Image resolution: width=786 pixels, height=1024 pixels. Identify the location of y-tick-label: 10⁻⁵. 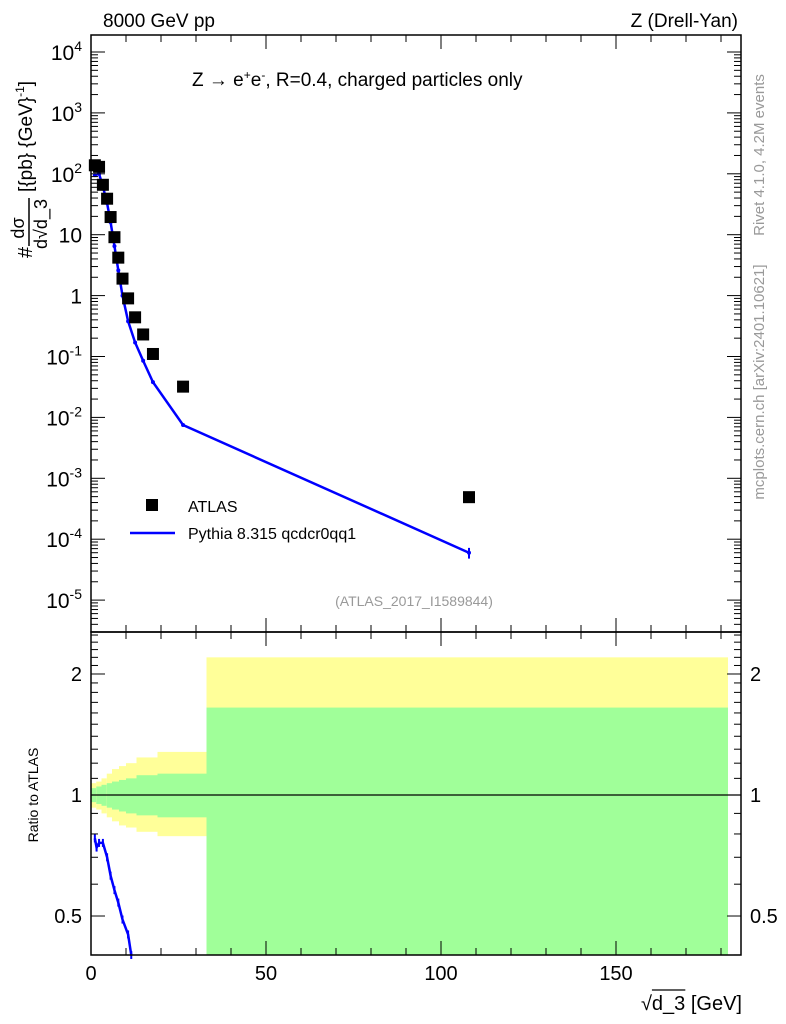
(64, 599).